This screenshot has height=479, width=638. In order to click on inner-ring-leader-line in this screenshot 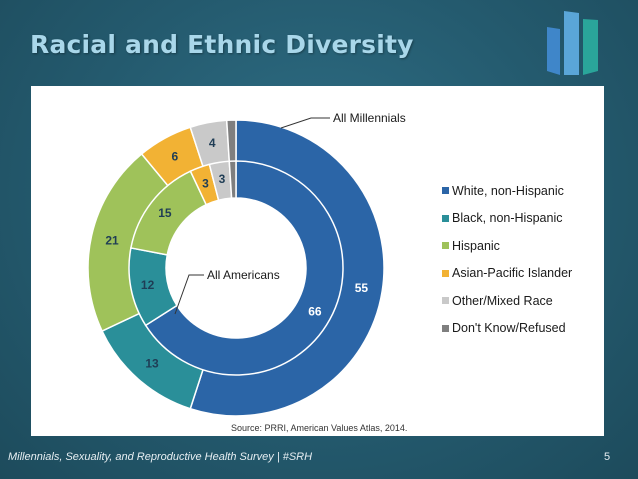, I will do `click(189, 294)`.